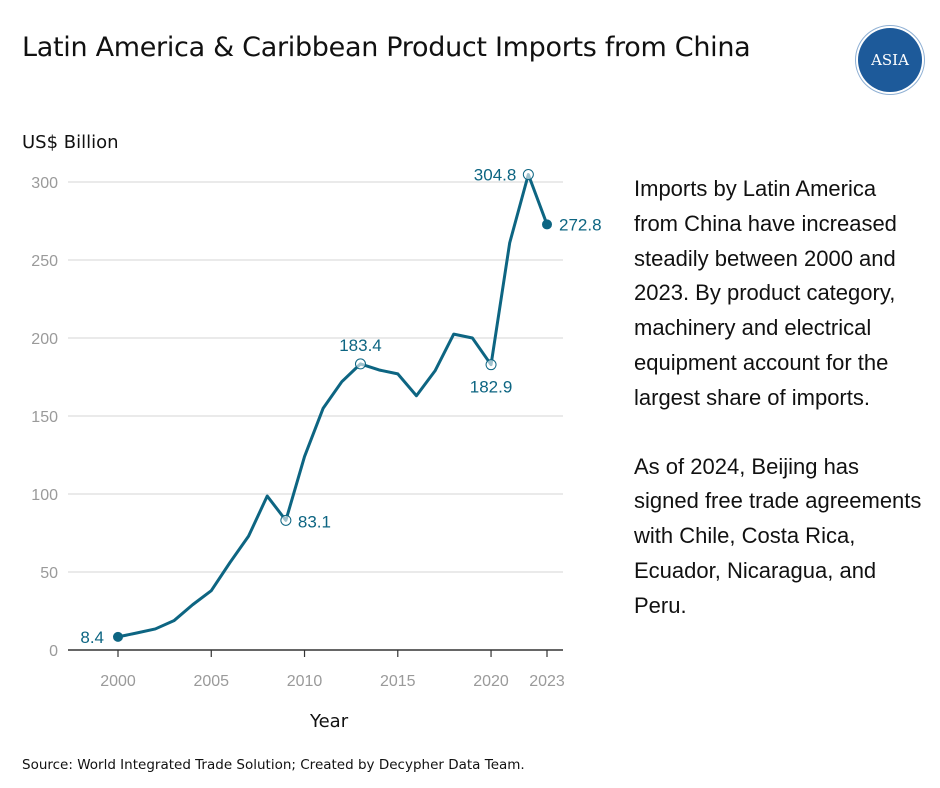 The image size is (940, 788). What do you see at coordinates (44, 261) in the screenshot?
I see `y-tick-label: 250` at bounding box center [44, 261].